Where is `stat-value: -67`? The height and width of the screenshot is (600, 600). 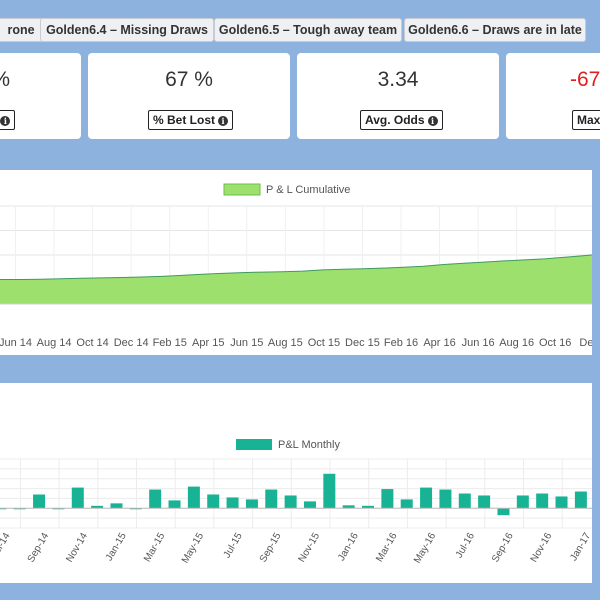
stat-value: -67 is located at coordinates (585, 79).